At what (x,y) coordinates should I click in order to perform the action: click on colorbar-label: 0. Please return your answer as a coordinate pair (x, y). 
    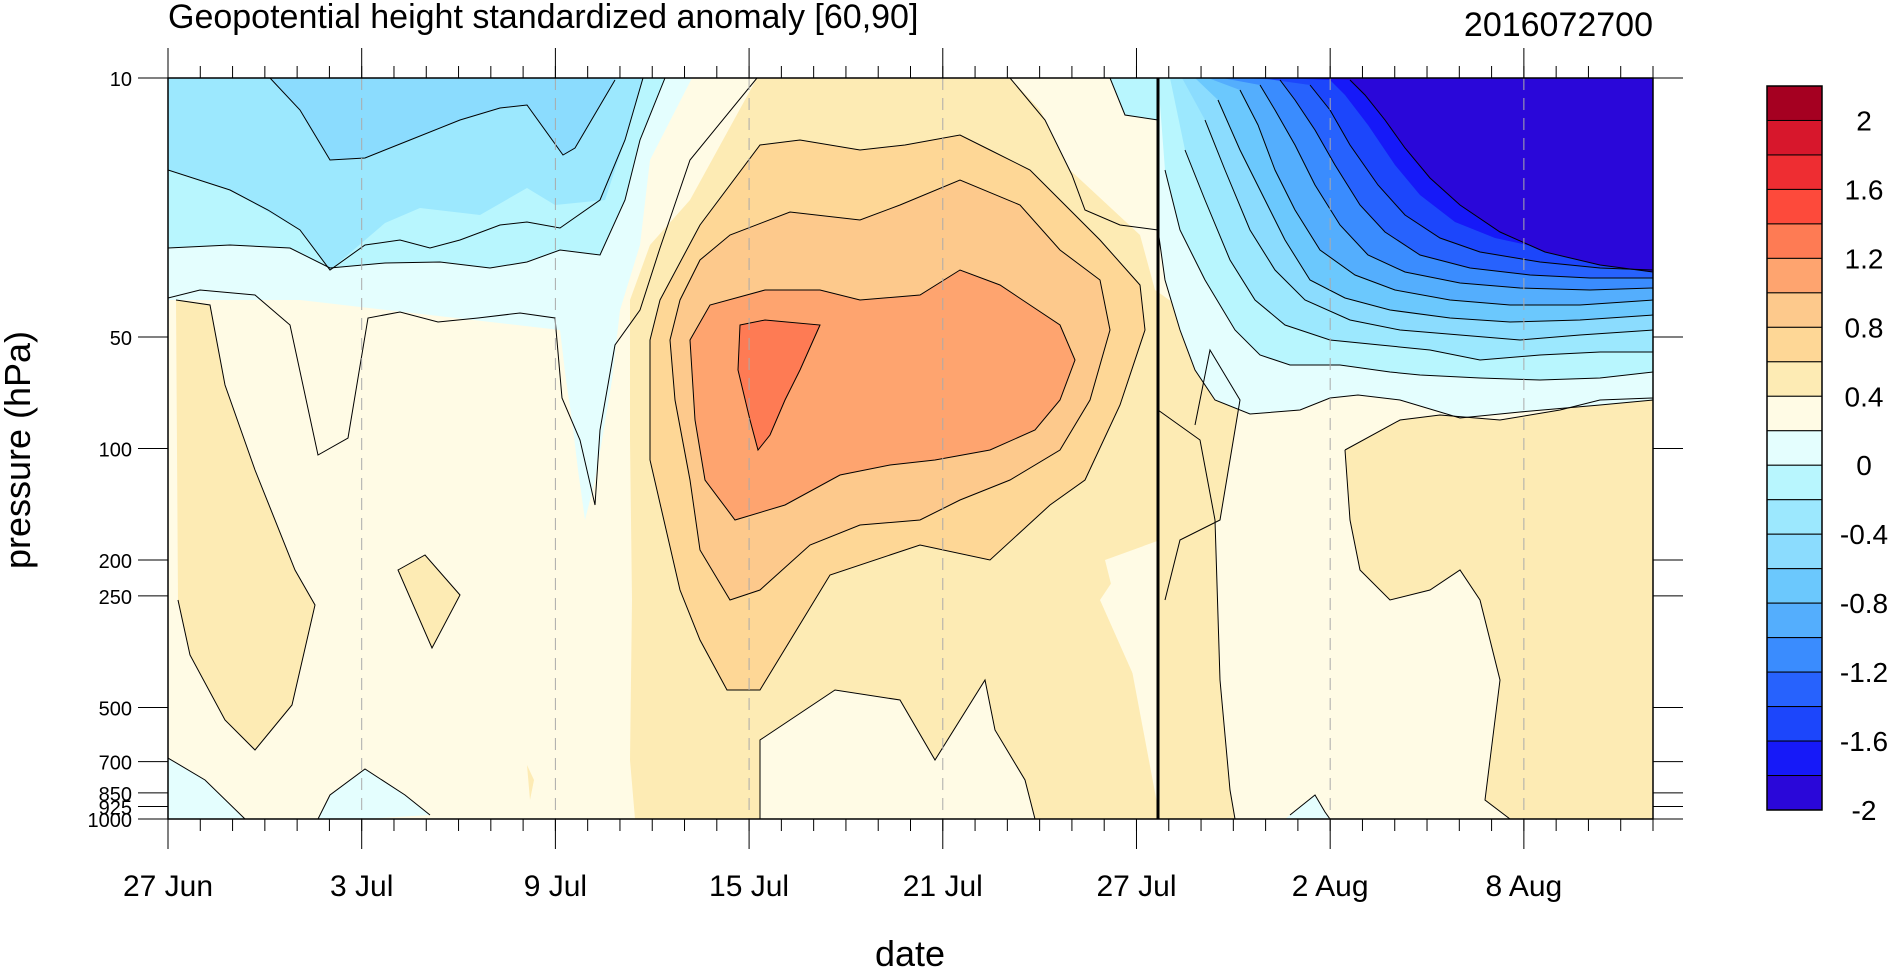
    Looking at the image, I should click on (1864, 465).